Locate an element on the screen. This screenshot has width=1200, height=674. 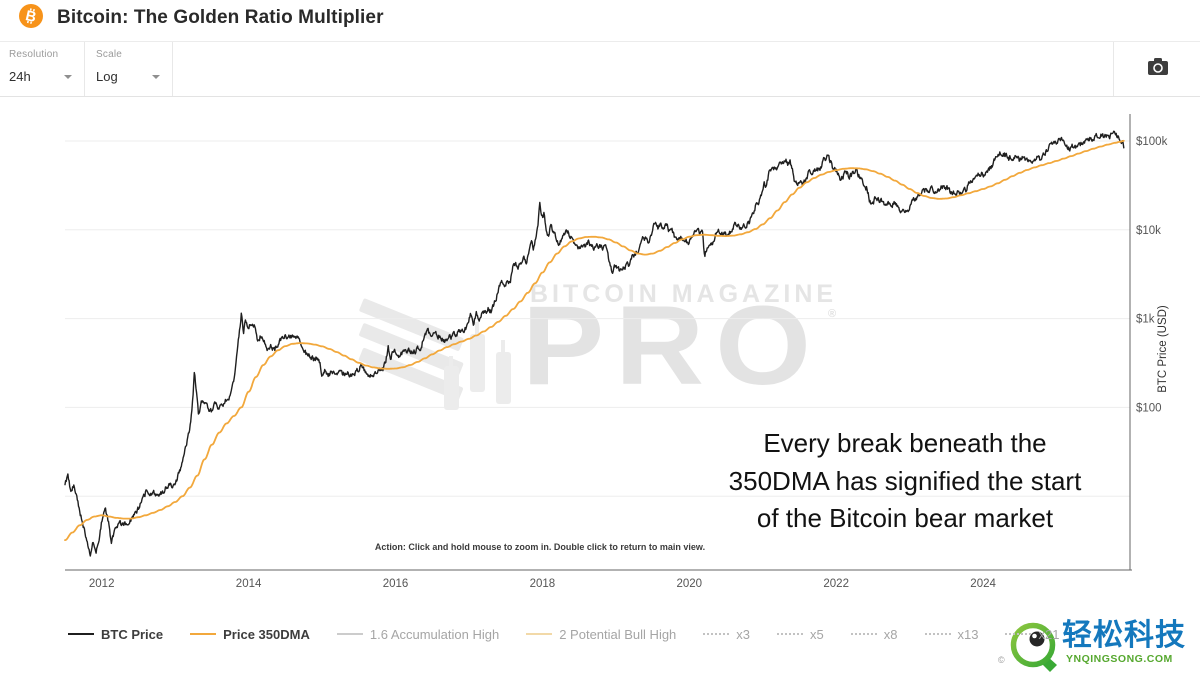
x-tick-label: 2018 is located at coordinates (543, 584).